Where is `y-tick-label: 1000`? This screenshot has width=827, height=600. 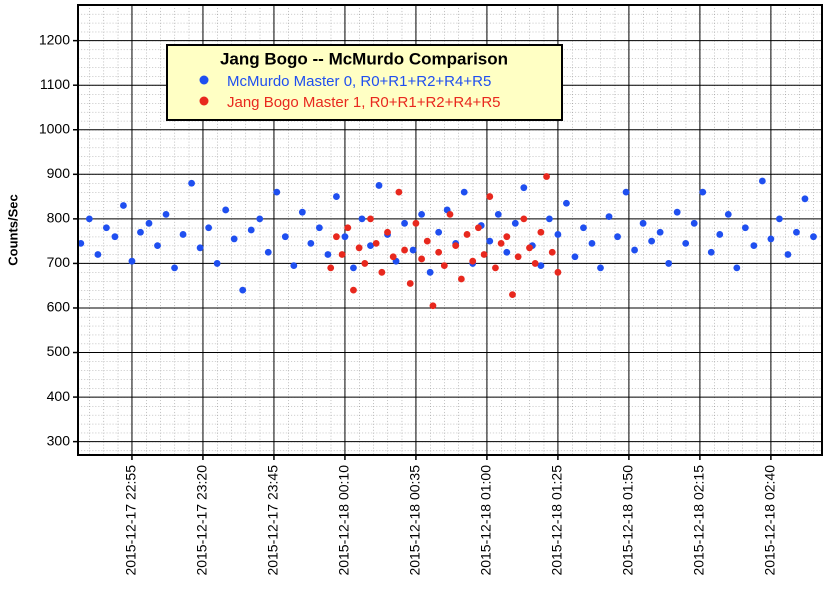
y-tick-label: 1000 is located at coordinates (54, 128).